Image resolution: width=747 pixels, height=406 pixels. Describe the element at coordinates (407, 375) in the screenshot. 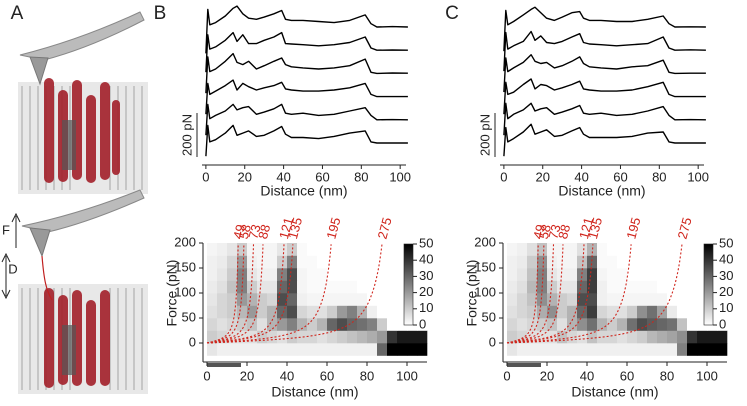

I see `x-tick-label: 100` at that location.